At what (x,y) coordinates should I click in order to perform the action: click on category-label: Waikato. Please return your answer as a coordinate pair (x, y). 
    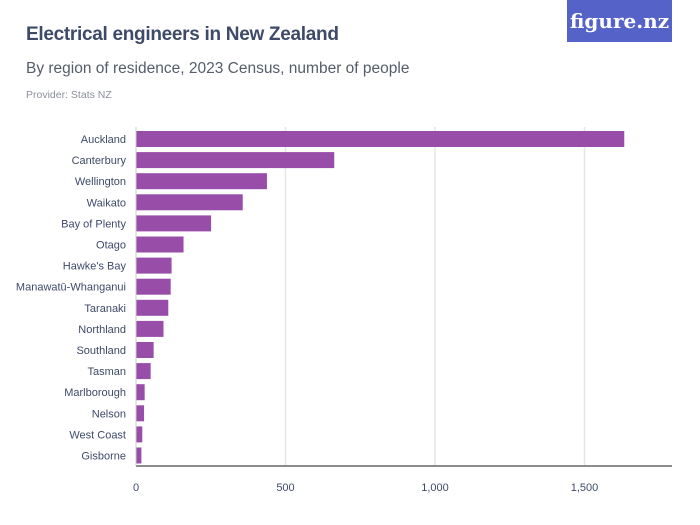
    Looking at the image, I should click on (106, 203).